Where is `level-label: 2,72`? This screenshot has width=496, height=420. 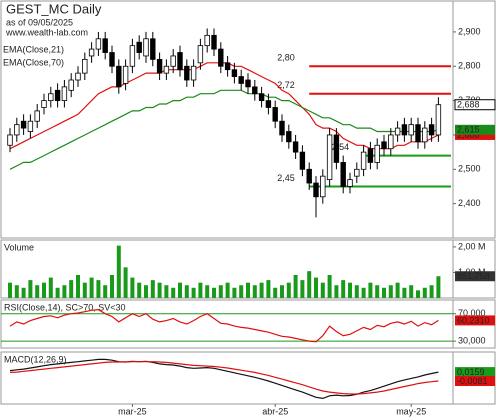 level-label: 2,72 is located at coordinates (286, 85).